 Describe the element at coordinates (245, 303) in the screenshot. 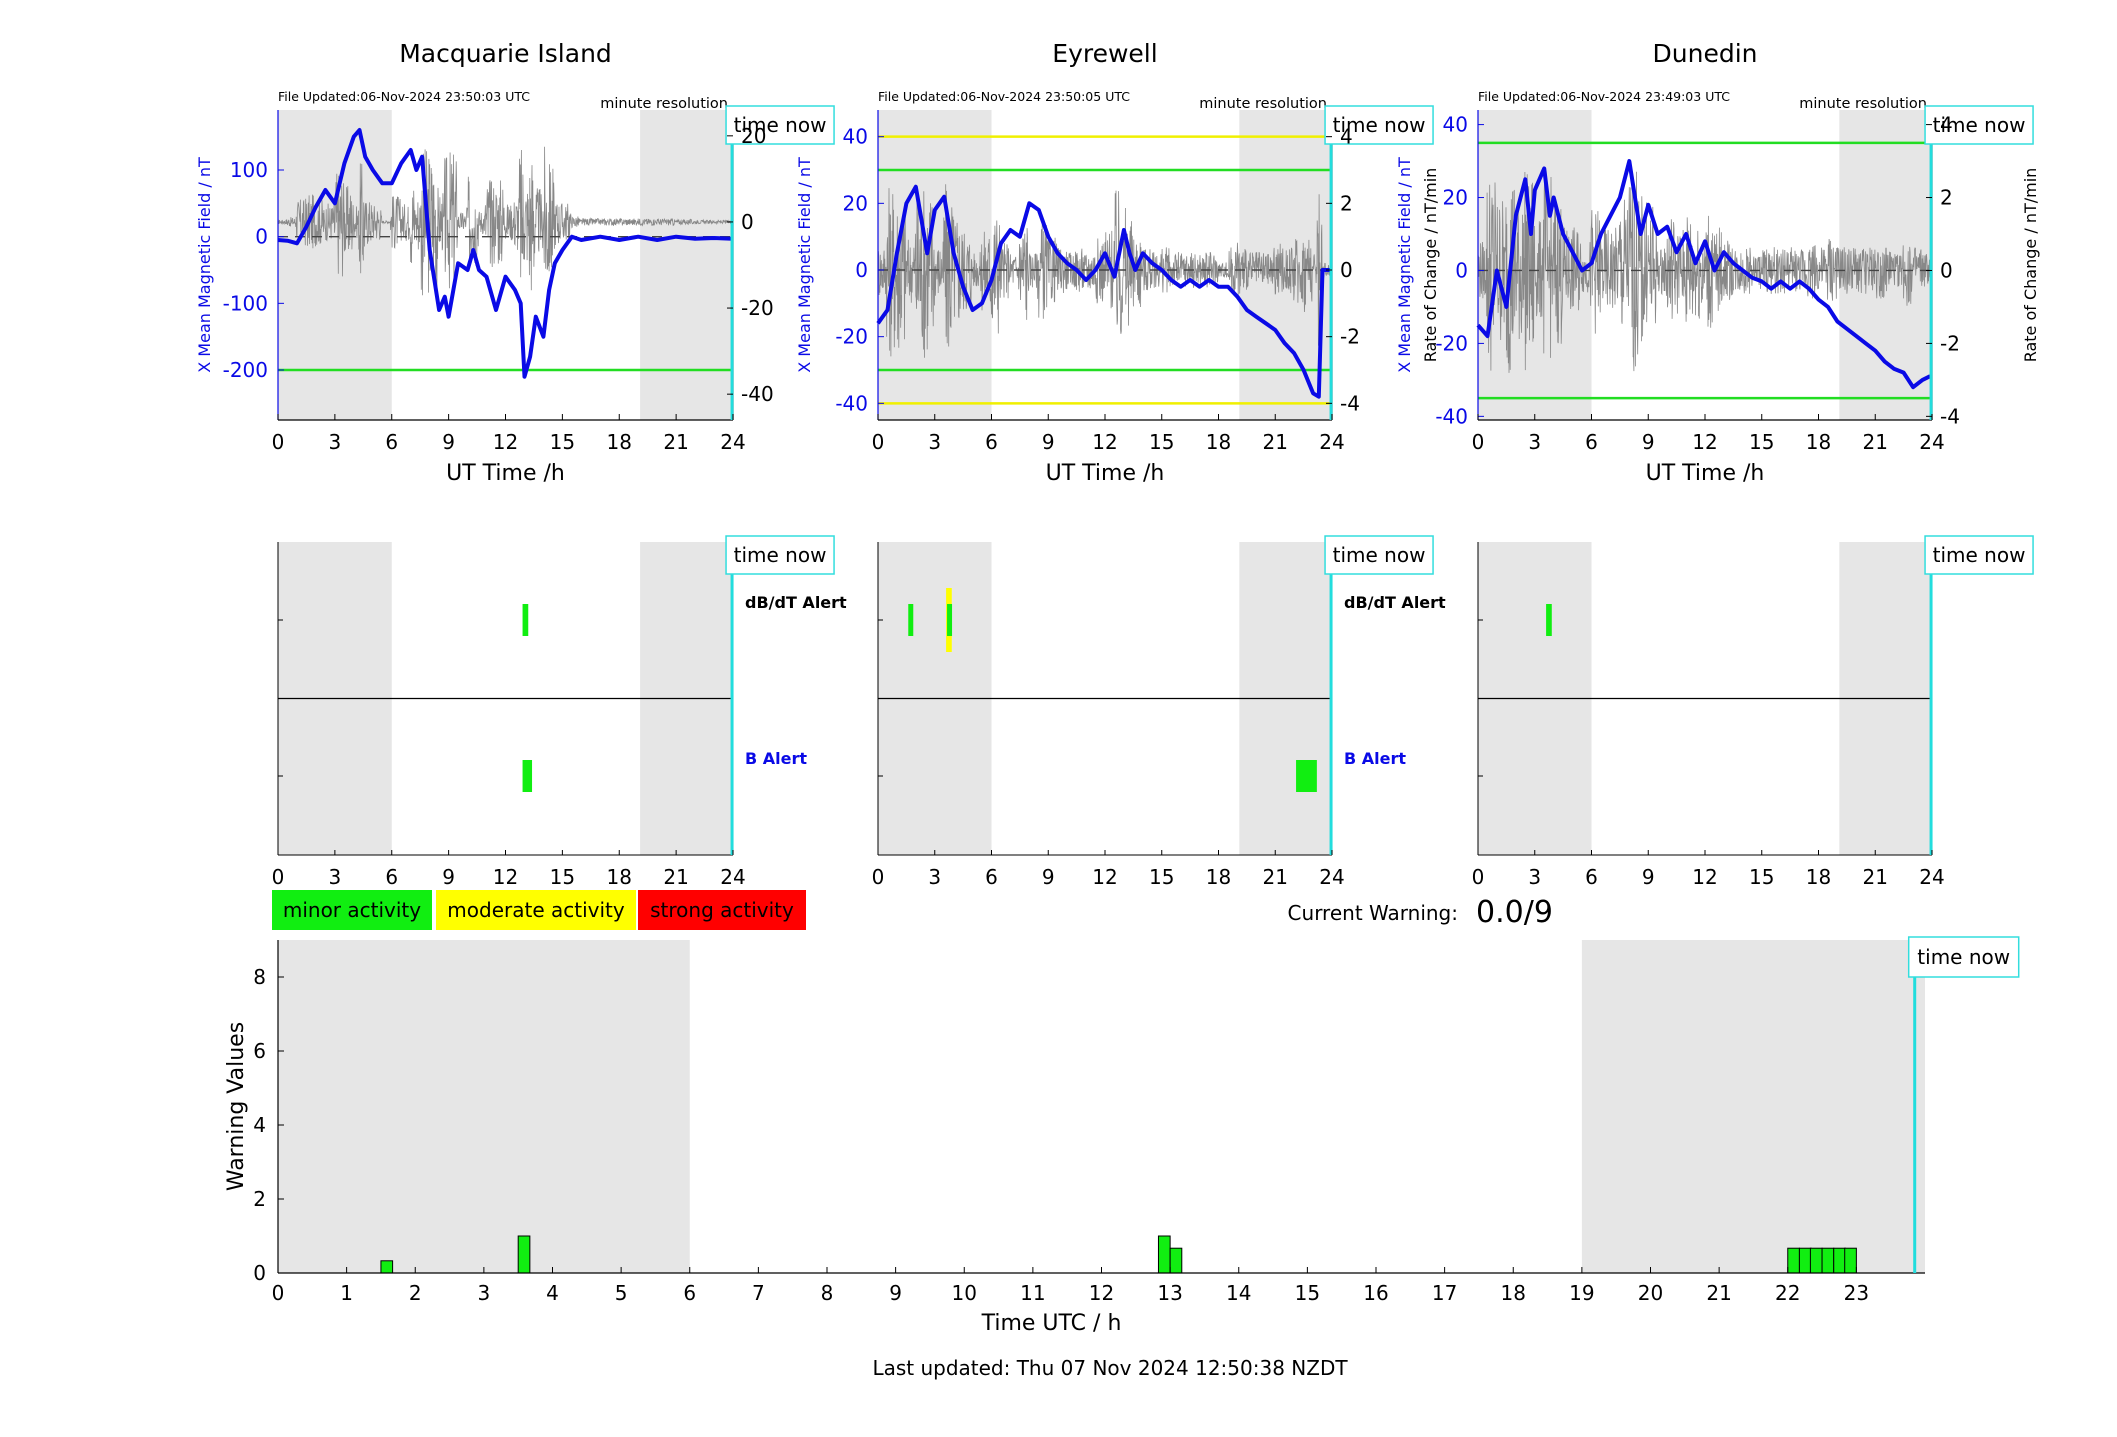

I see `y-tick-label: -100` at that location.